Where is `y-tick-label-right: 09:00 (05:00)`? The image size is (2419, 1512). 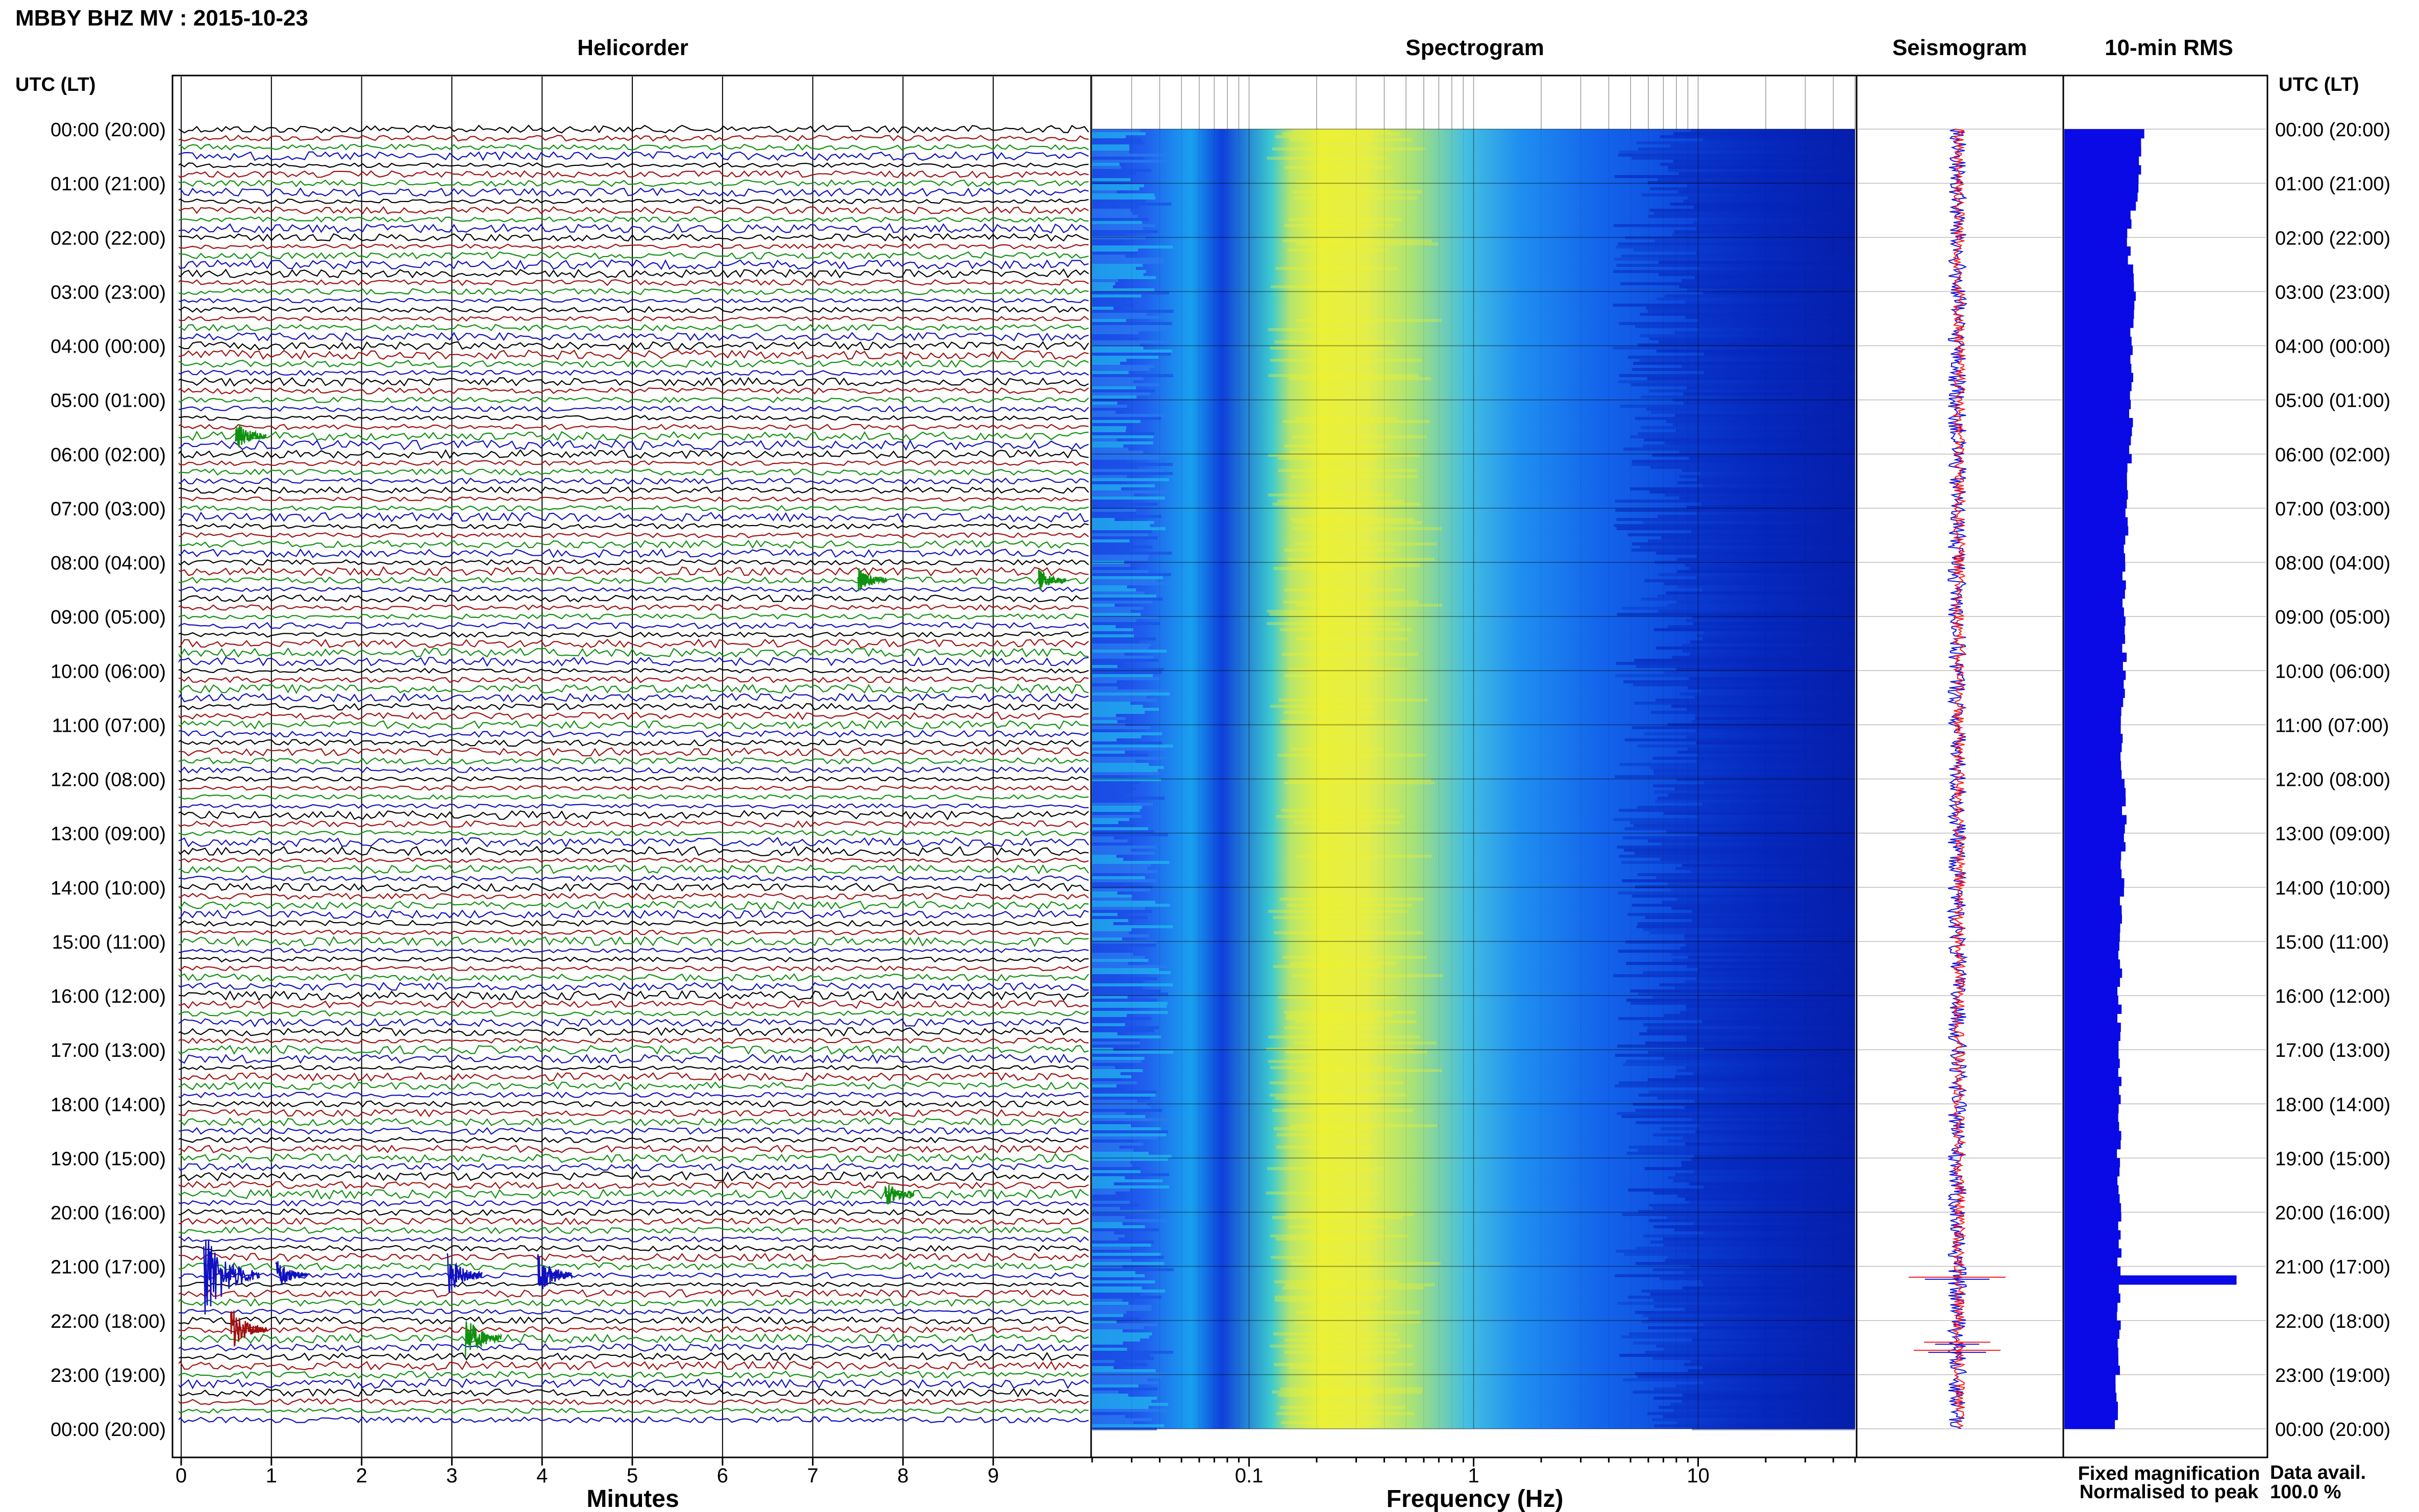 y-tick-label-right: 09:00 (05:00) is located at coordinates (2332, 617).